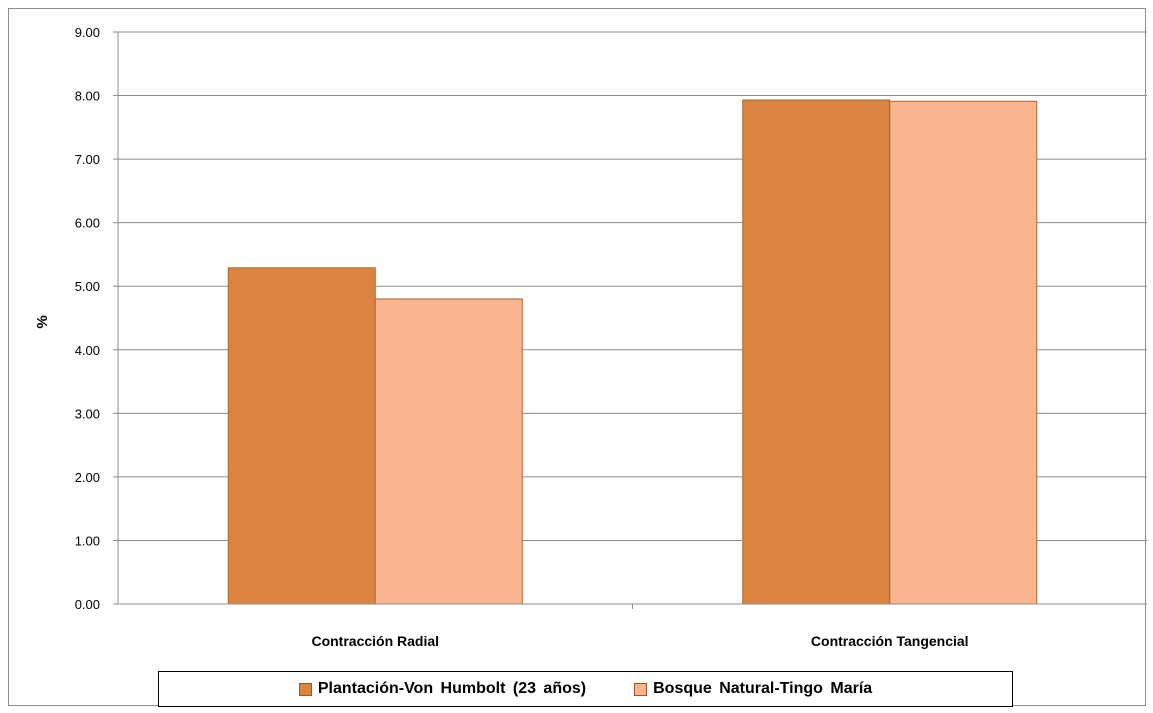  What do you see at coordinates (87, 604) in the screenshot?
I see `y-tick-label: 0.00` at bounding box center [87, 604].